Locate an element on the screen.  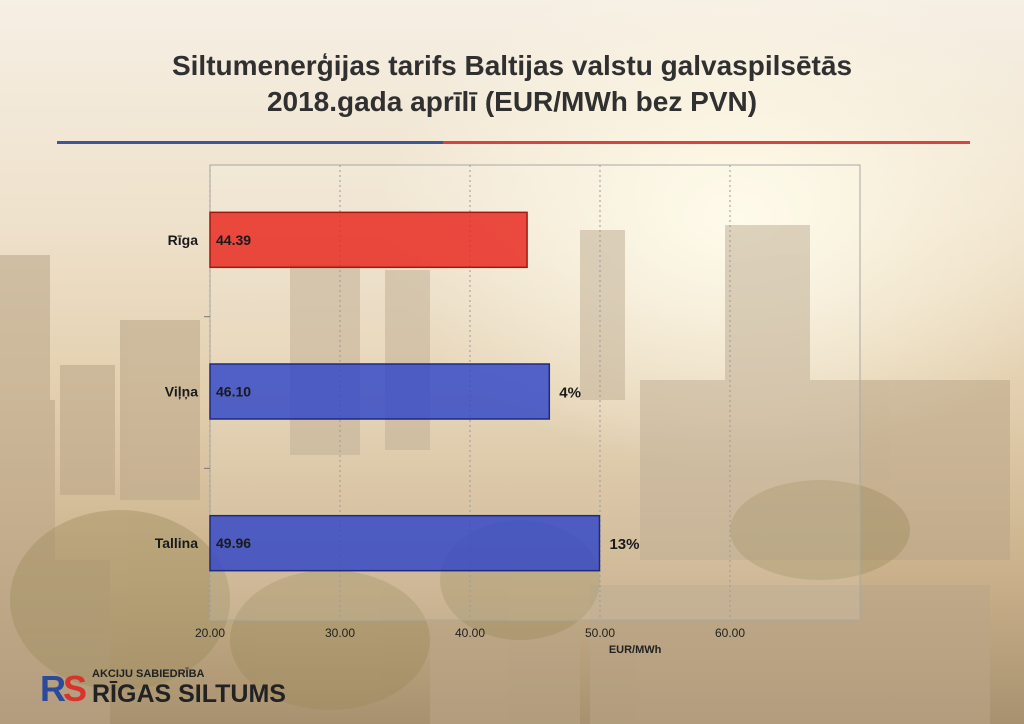
category-label: Tallina is located at coordinates (177, 543).